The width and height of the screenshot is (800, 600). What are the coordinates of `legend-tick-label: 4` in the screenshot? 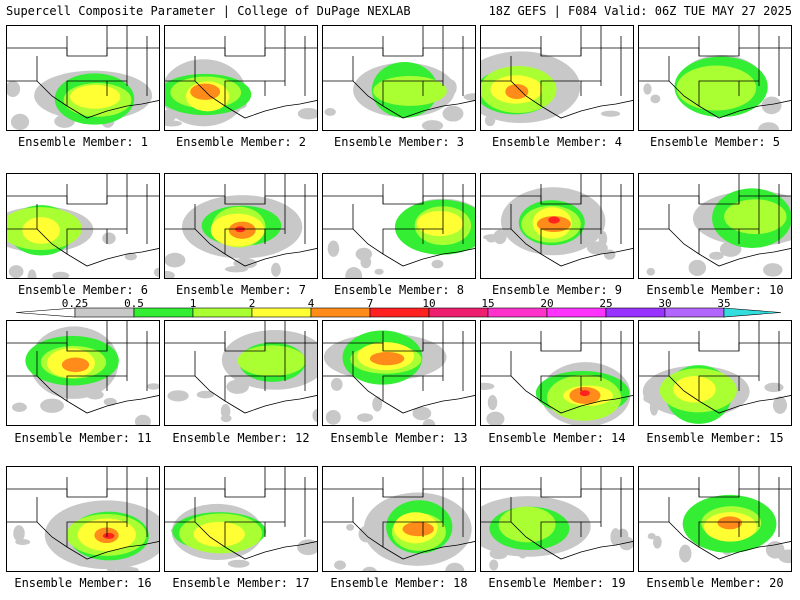 It's located at (311, 303).